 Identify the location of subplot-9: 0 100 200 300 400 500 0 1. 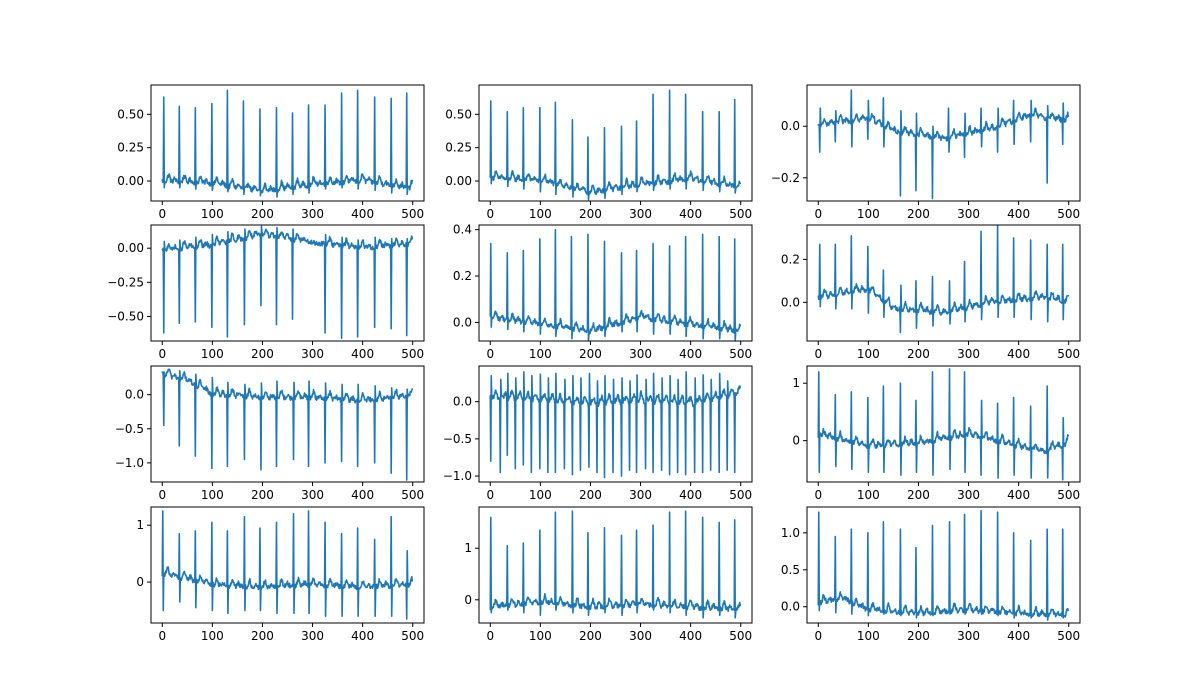
(936, 433).